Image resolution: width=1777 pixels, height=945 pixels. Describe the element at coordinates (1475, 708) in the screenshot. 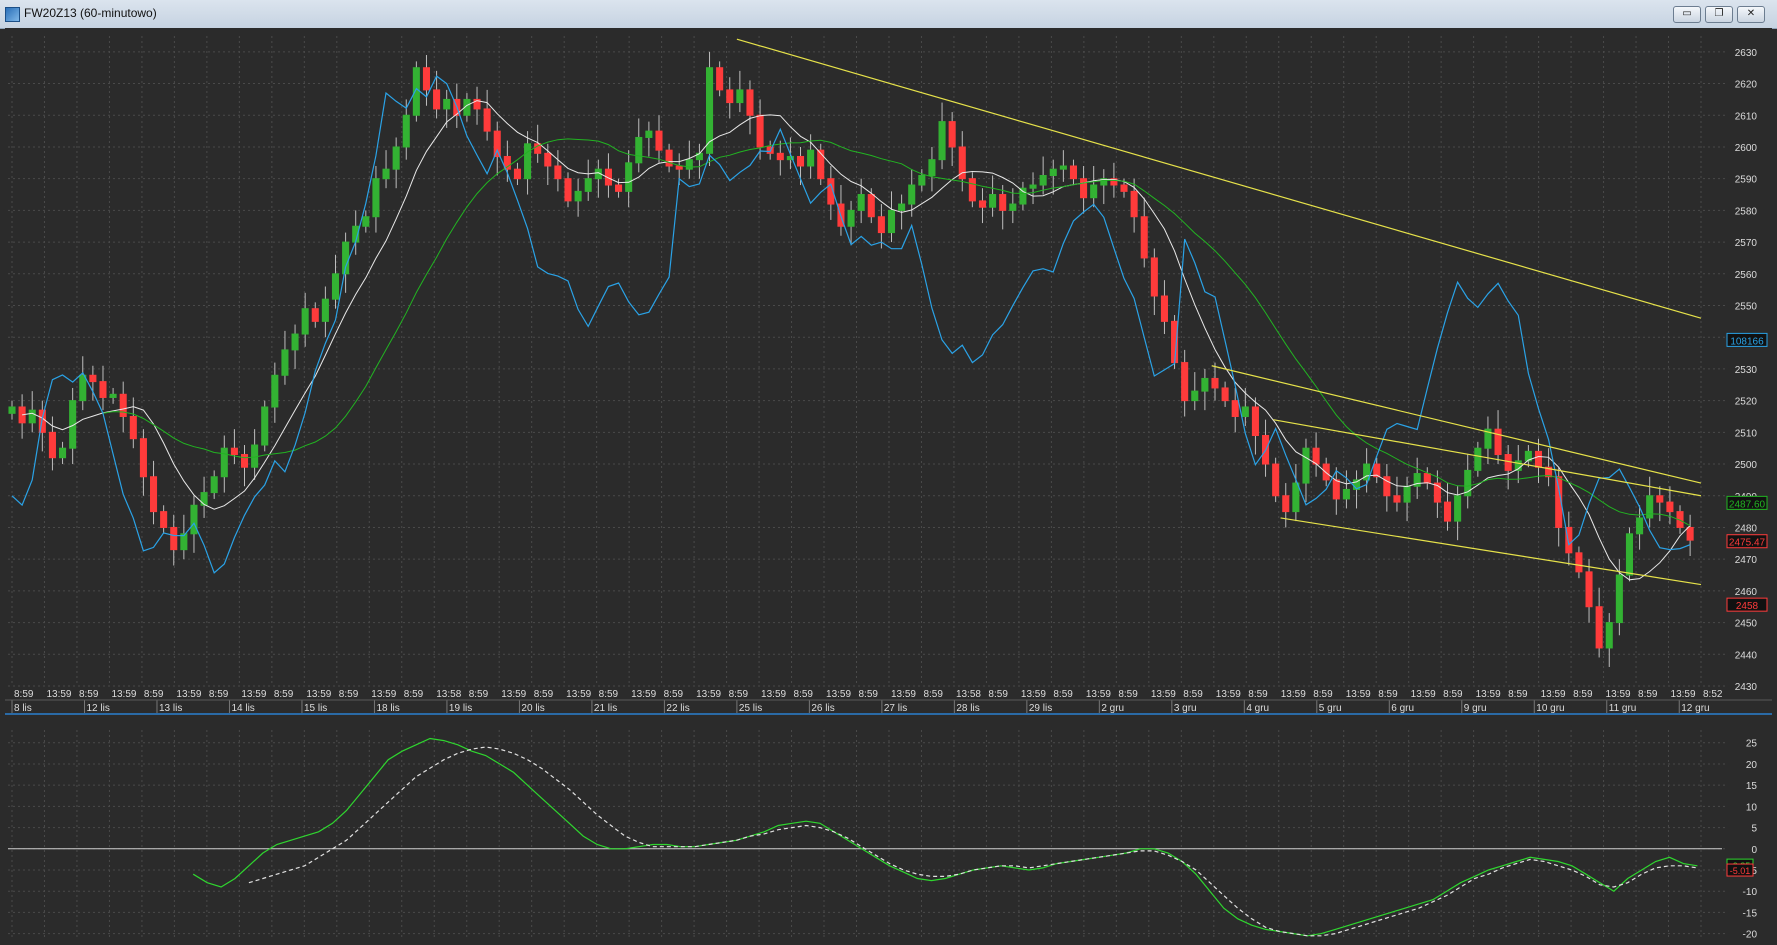

I see `x-date-label: 9 gru` at that location.